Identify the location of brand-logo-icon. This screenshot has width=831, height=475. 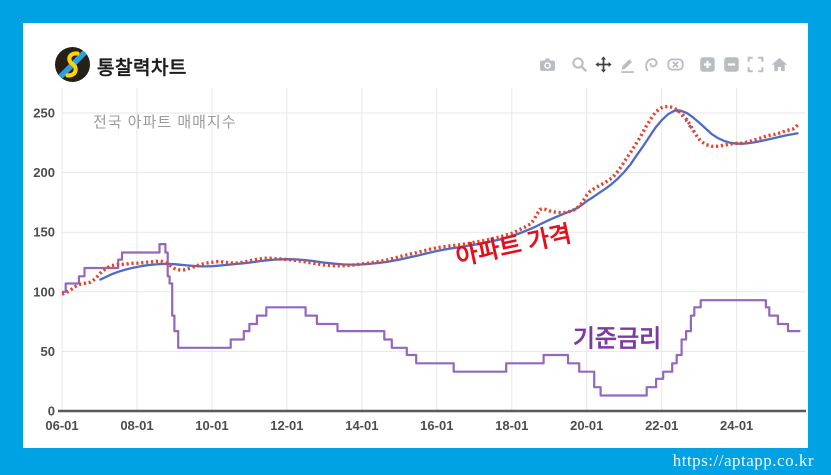
(72, 64).